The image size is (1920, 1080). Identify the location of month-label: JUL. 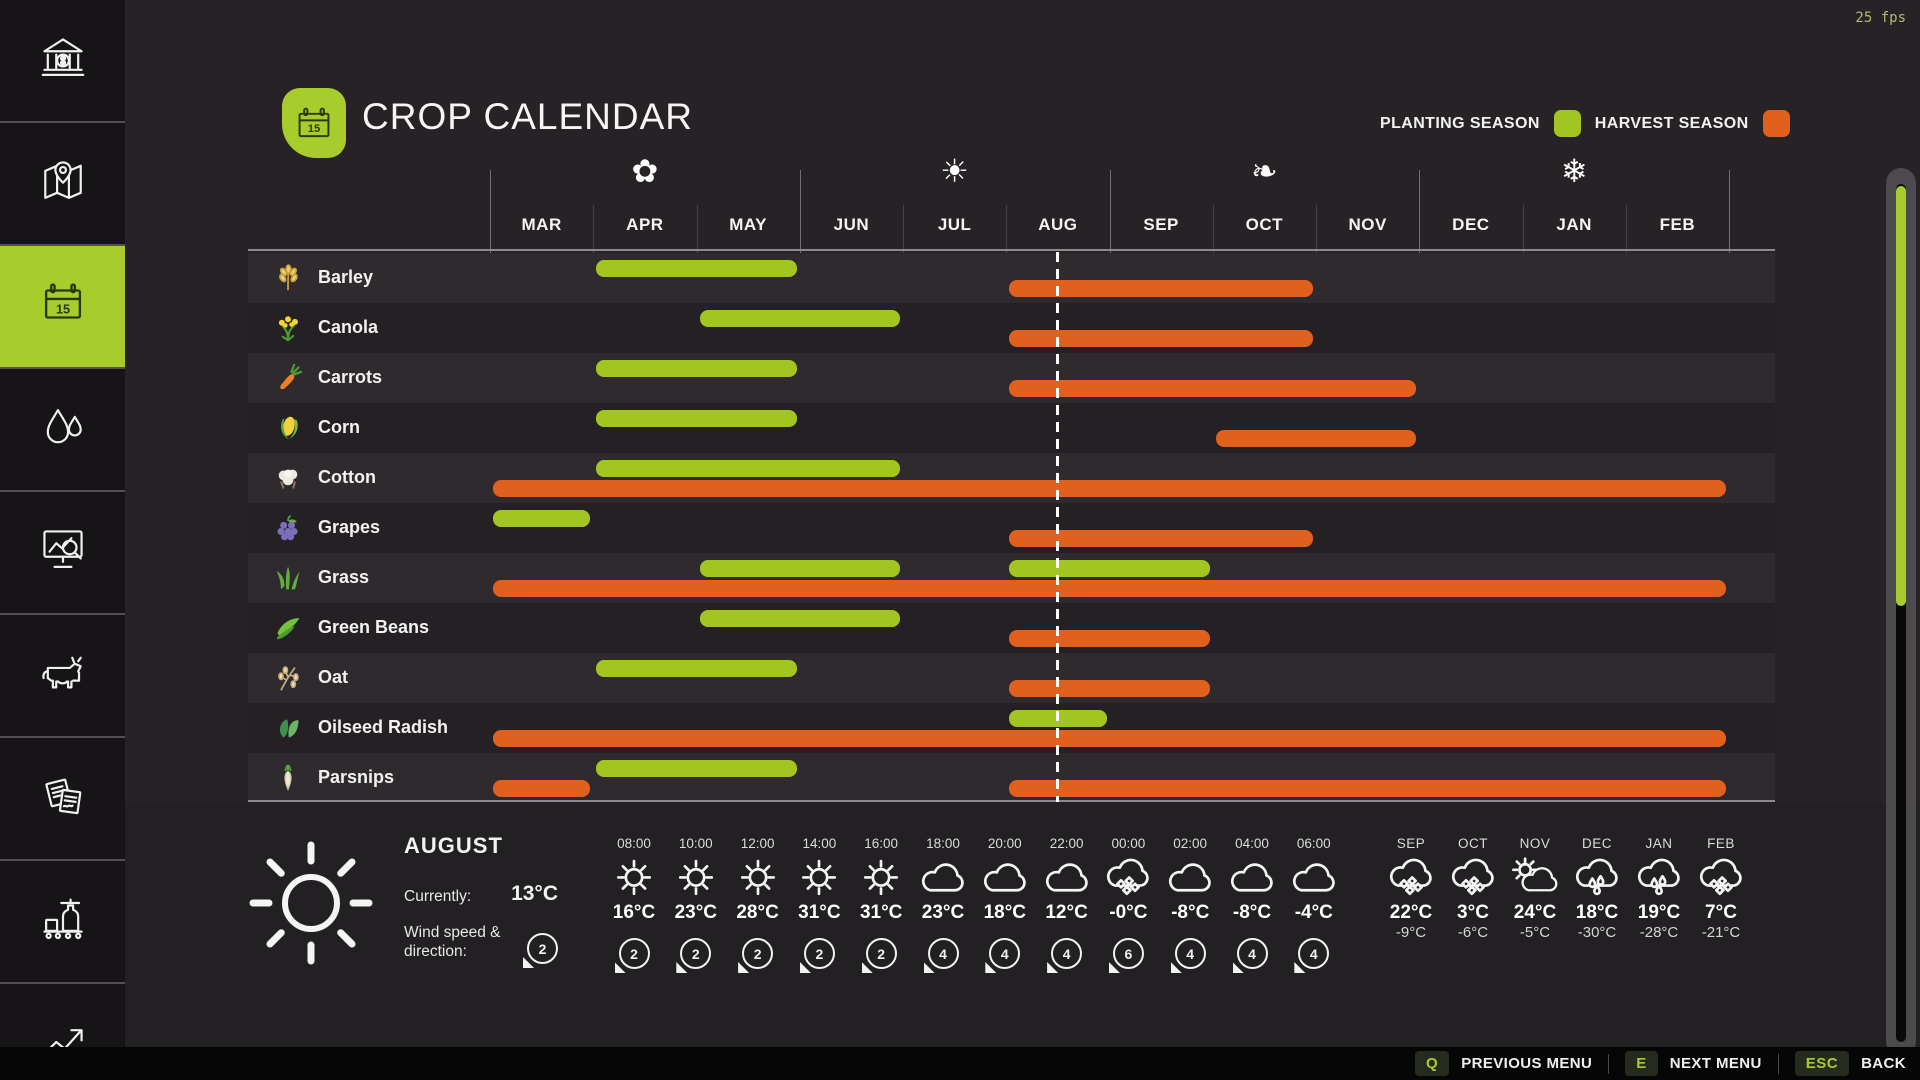
(954, 224).